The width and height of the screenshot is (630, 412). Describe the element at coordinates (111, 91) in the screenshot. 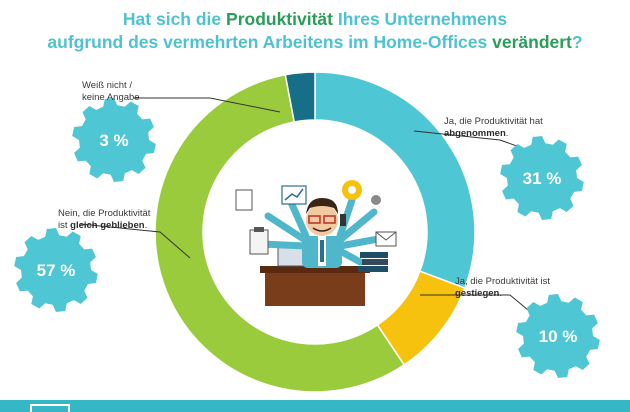

I see `label-weiss-nicht: Weiß nicht / keine Angabe` at that location.